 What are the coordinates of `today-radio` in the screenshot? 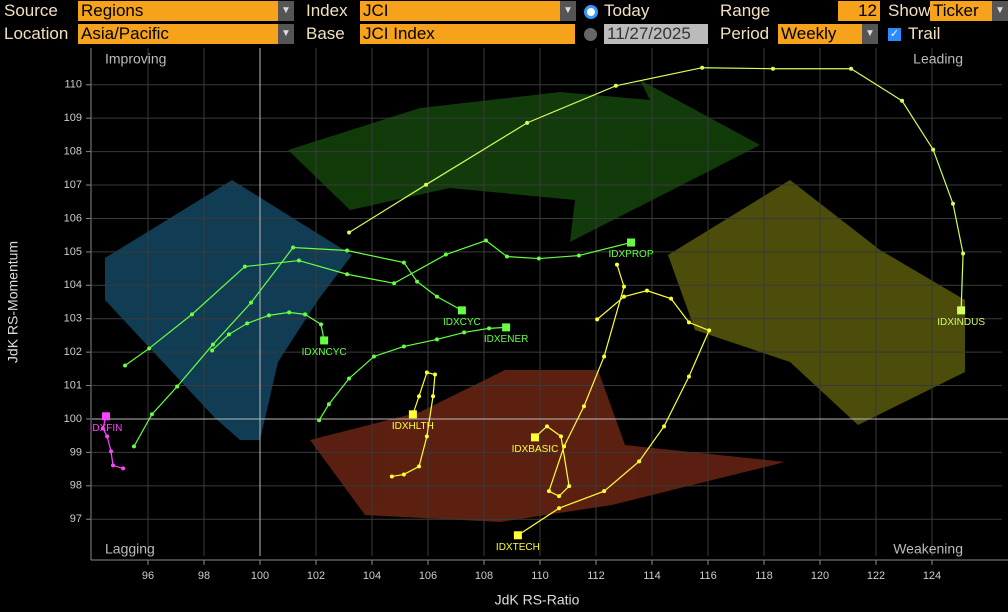 It's located at (591, 12).